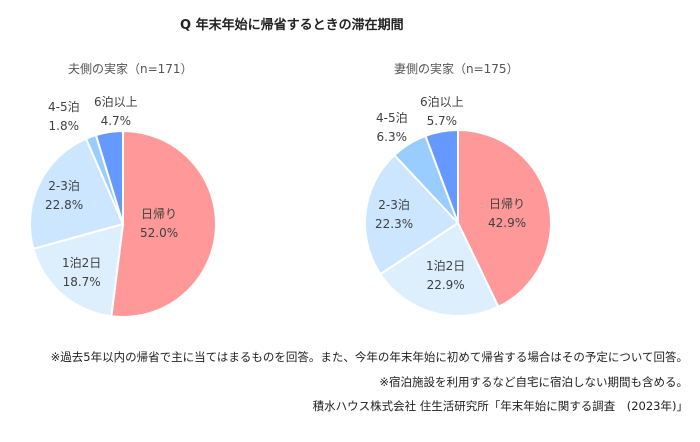 The height and width of the screenshot is (442, 700). Describe the element at coordinates (64, 195) in the screenshot. I see `left-label-2-3haku: 2-3泊 22.8%` at that location.